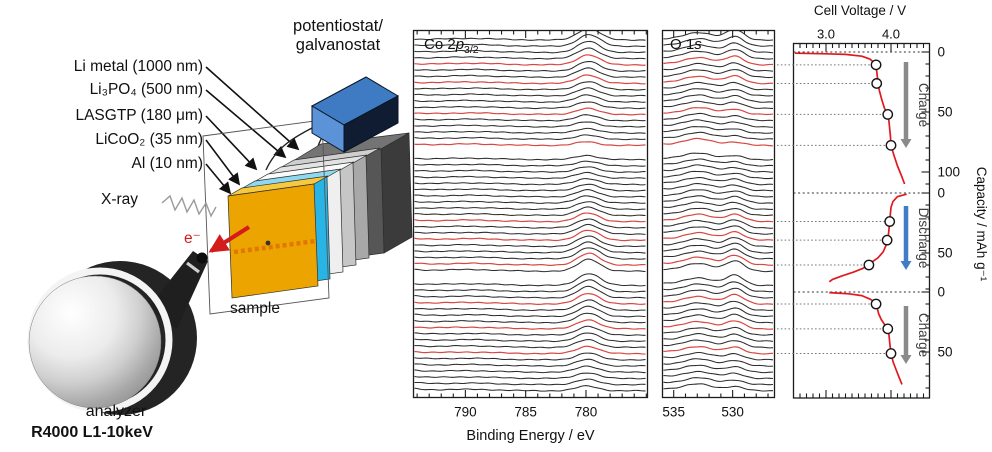 Image resolution: width=992 pixels, height=452 pixels. Describe the element at coordinates (525, 412) in the screenshot. I see `co2p_xps-tick-label: 785` at that location.